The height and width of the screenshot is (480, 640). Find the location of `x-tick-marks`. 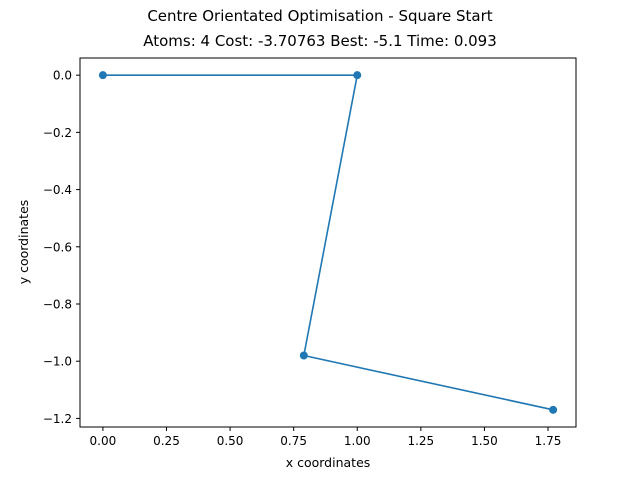

x-tick-marks is located at coordinates (325, 429).